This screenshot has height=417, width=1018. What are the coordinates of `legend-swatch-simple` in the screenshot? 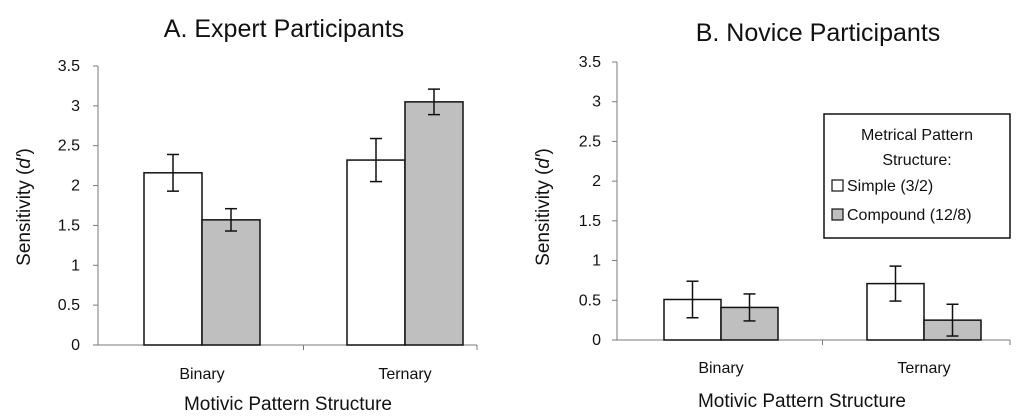 It's located at (837, 185).